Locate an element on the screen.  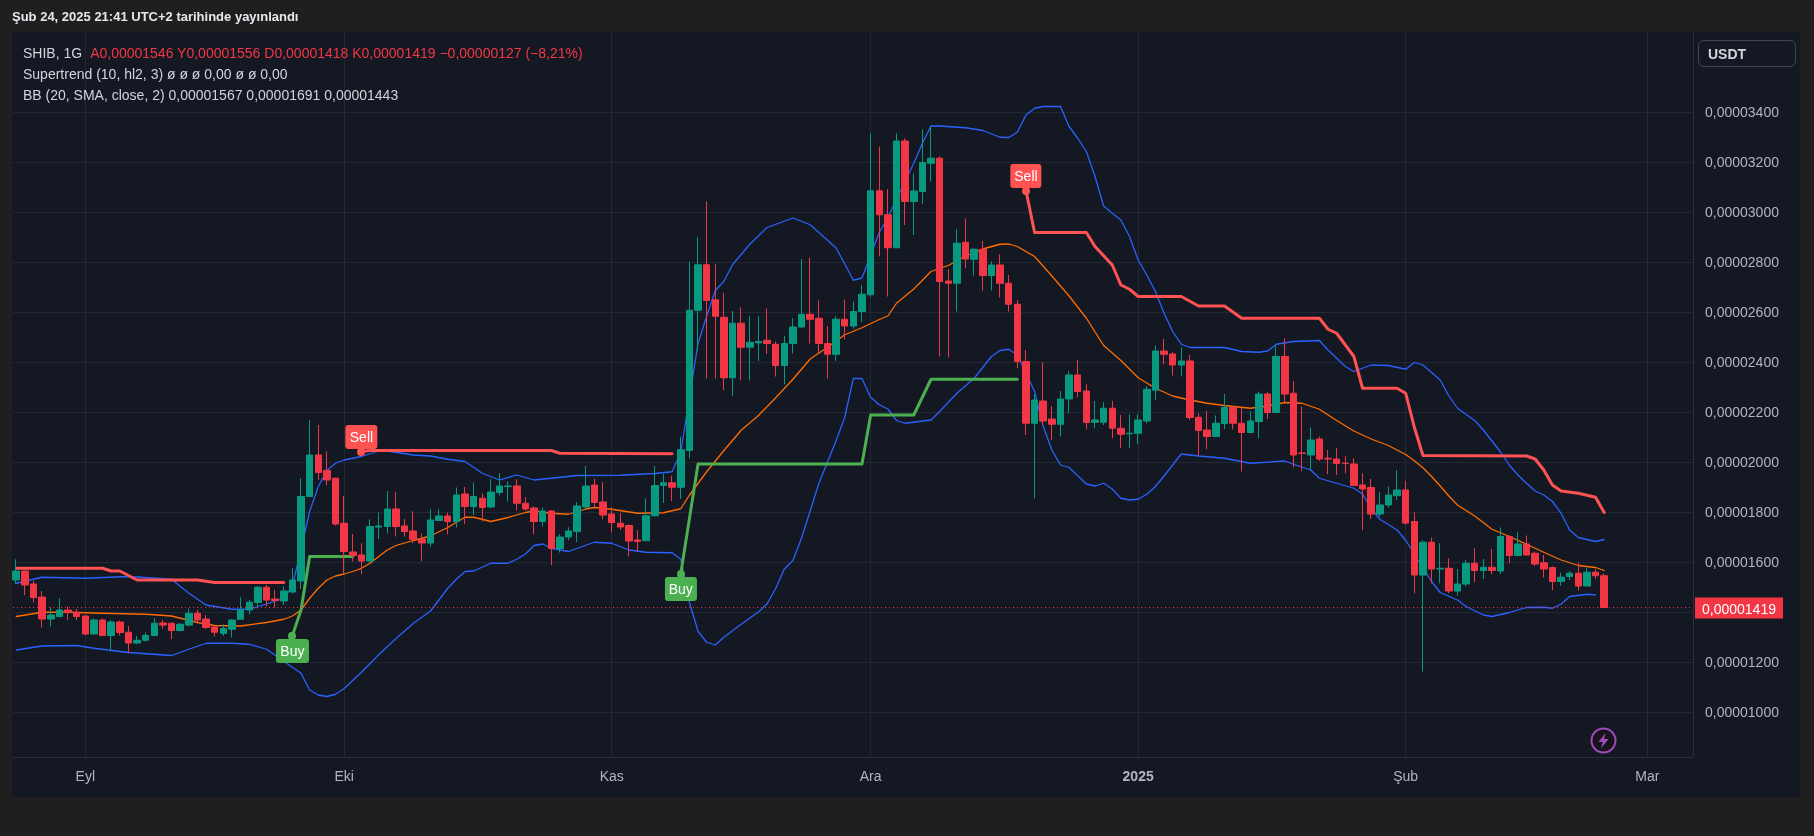
y-tick-label: 0,00001200 is located at coordinates (1742, 662).